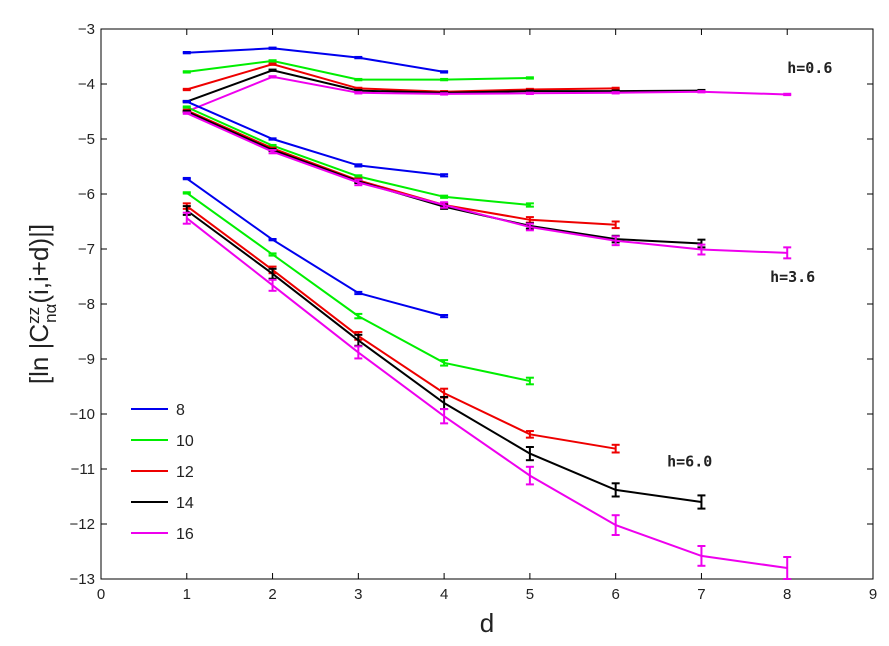  I want to click on legend-entry-16: 16, so click(185, 534).